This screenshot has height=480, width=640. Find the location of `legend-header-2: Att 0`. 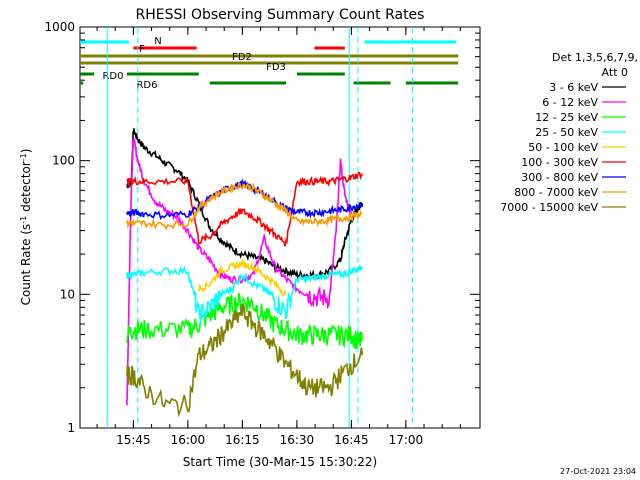

legend-header-2: Att 0 is located at coordinates (615, 72).